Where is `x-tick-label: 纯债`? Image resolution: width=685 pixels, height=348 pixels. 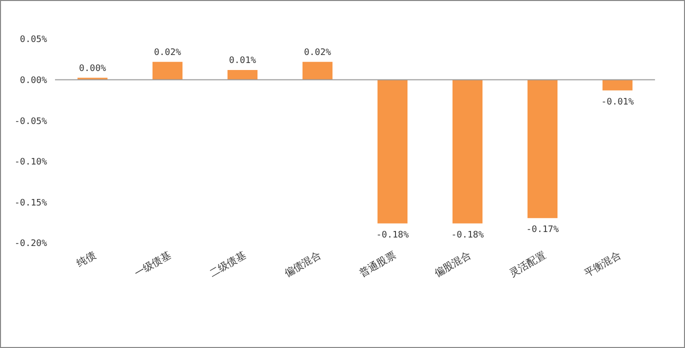
x-tick-label: 纯债 is located at coordinates (86, 259).